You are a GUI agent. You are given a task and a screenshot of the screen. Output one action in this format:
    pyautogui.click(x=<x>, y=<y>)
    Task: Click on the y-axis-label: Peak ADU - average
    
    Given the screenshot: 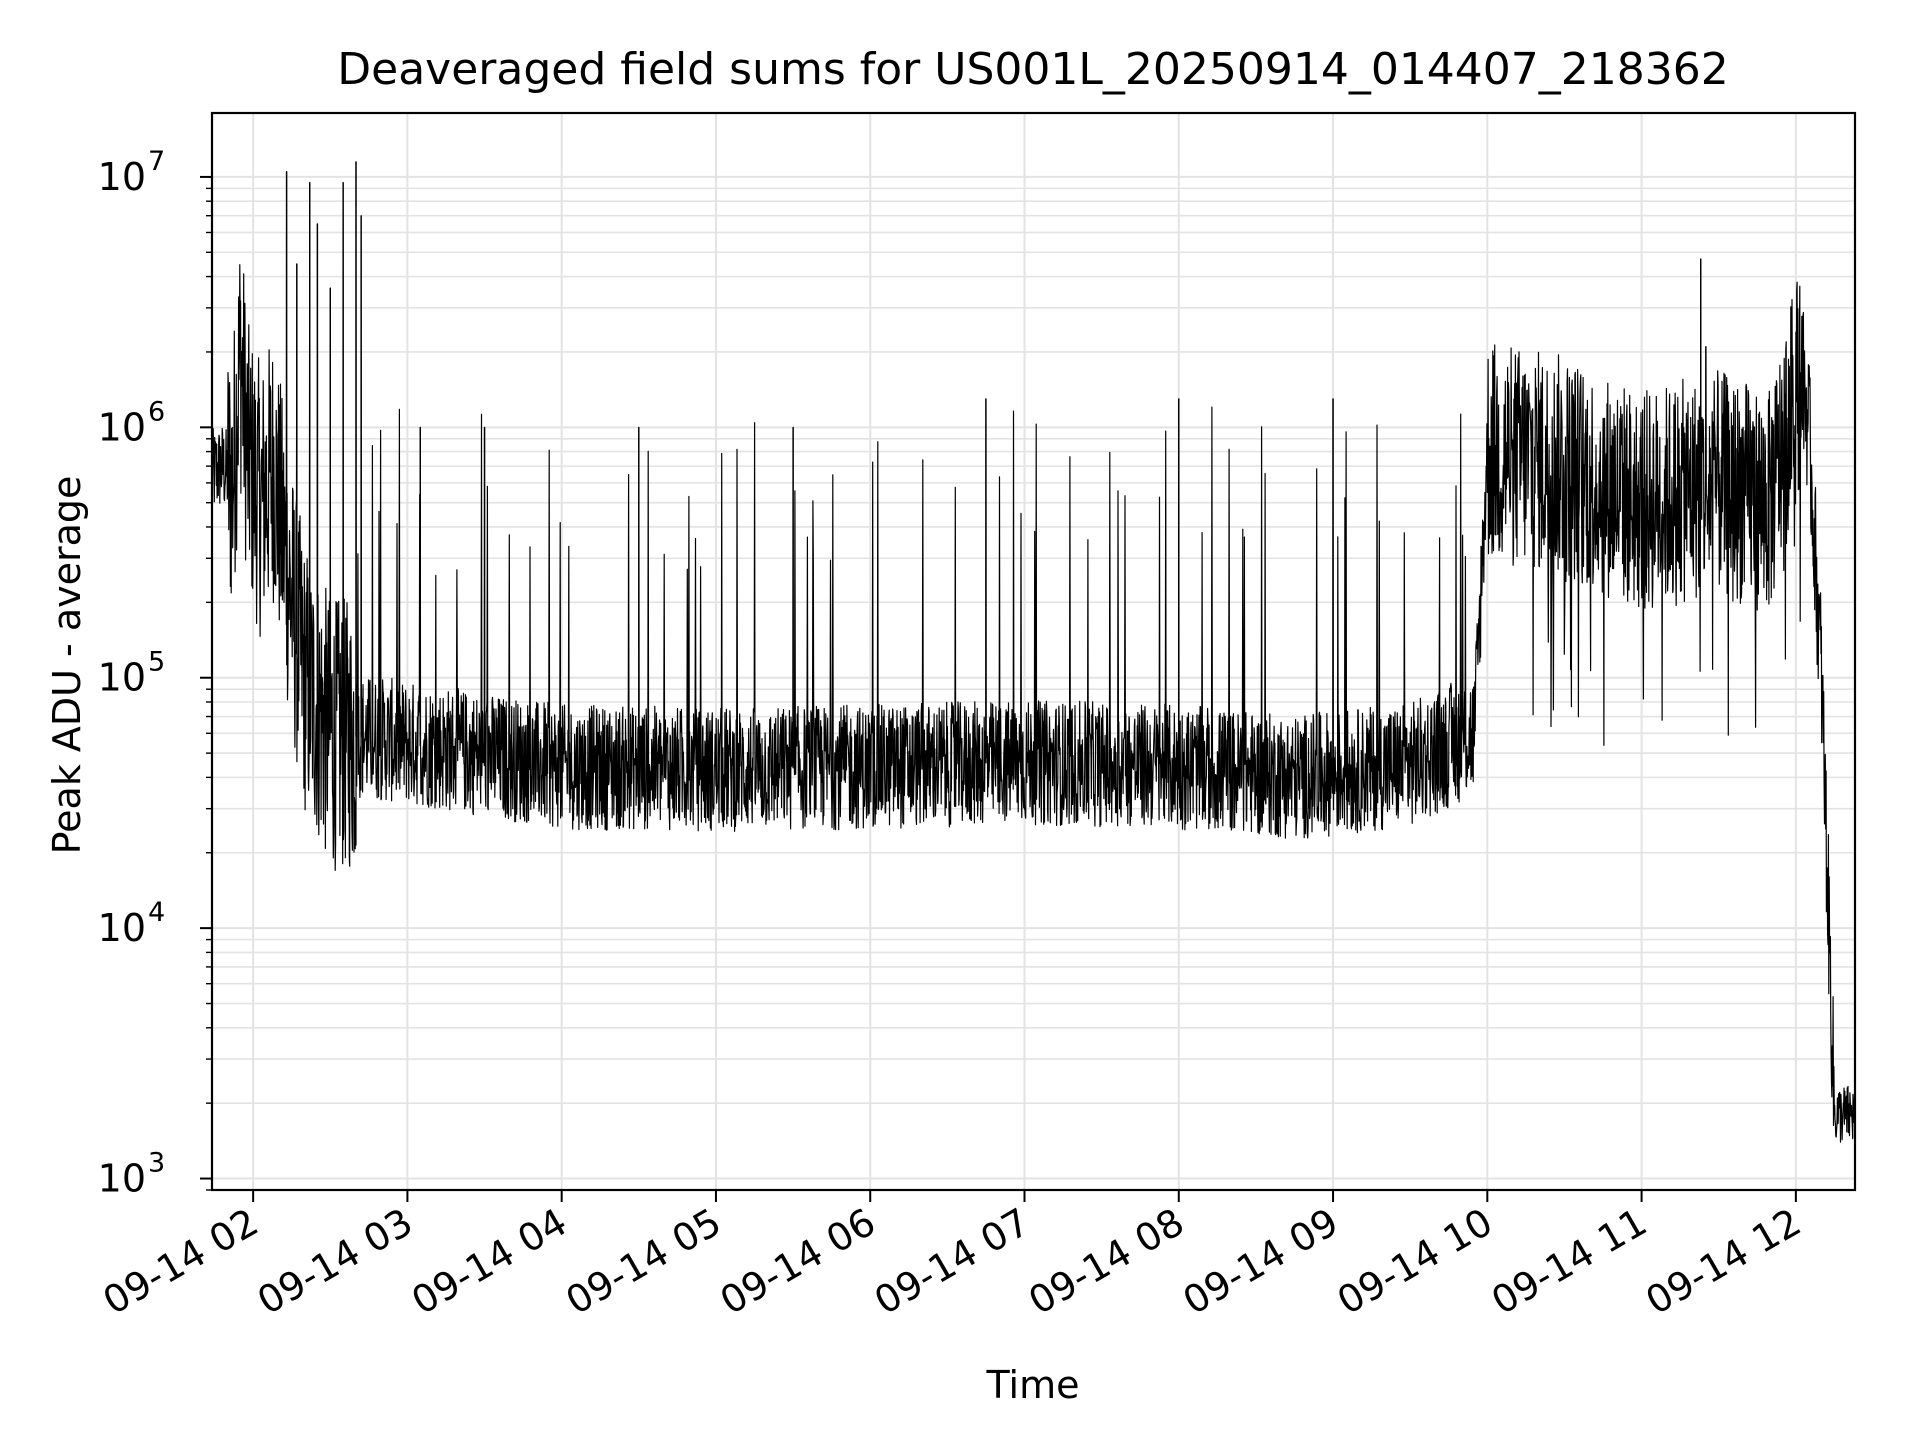 What is the action you would take?
    pyautogui.click(x=67, y=665)
    